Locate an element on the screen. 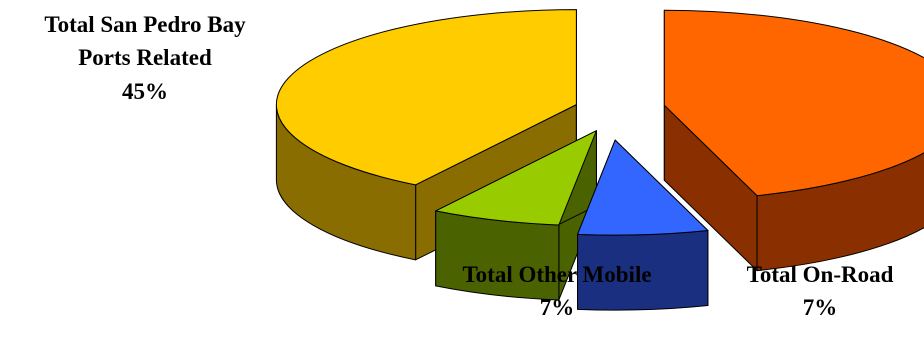 The width and height of the screenshot is (924, 337). slice-label-other-mobile: Total Other Mobile 7% is located at coordinates (557, 291).